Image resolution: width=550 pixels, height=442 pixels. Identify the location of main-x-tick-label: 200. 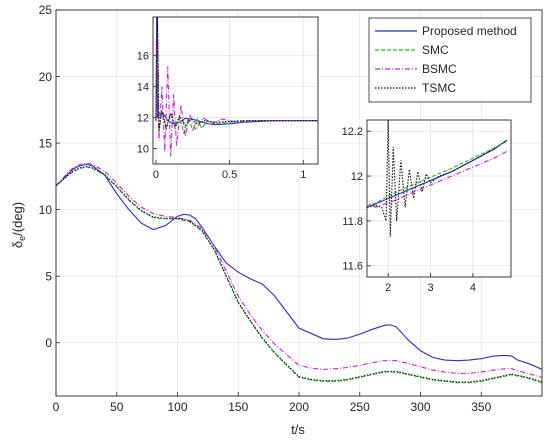
(299, 407).